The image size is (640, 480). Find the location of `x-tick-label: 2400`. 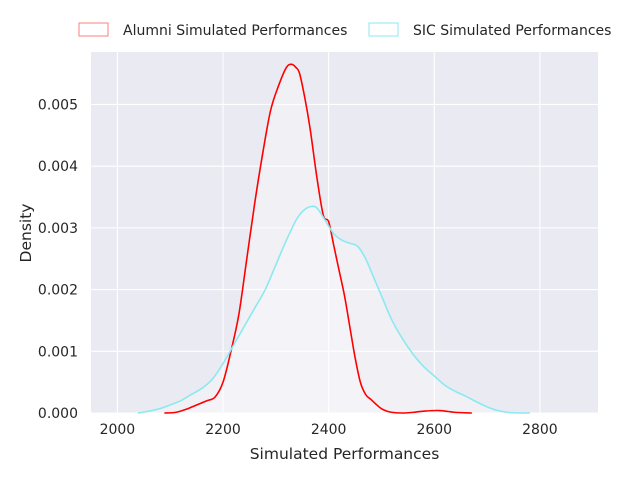

x-tick-label: 2400 is located at coordinates (329, 430).